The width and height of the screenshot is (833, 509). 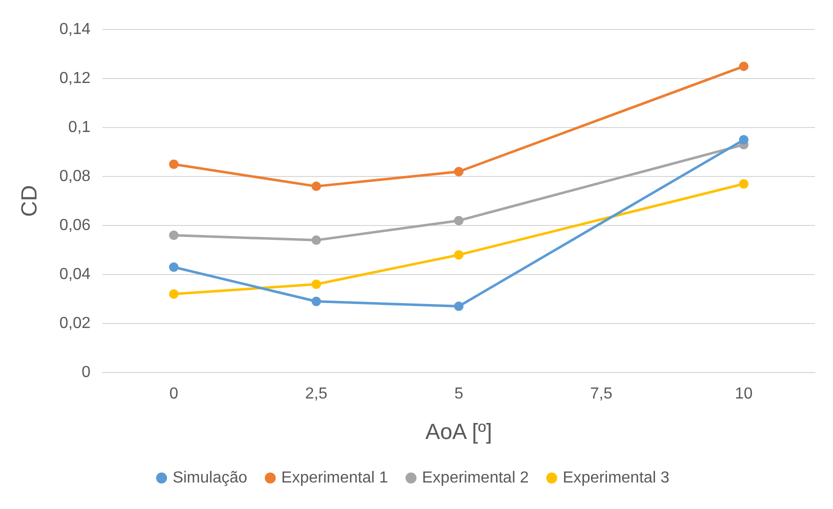 What do you see at coordinates (29, 201) in the screenshot?
I see `y-axis-title: CD` at bounding box center [29, 201].